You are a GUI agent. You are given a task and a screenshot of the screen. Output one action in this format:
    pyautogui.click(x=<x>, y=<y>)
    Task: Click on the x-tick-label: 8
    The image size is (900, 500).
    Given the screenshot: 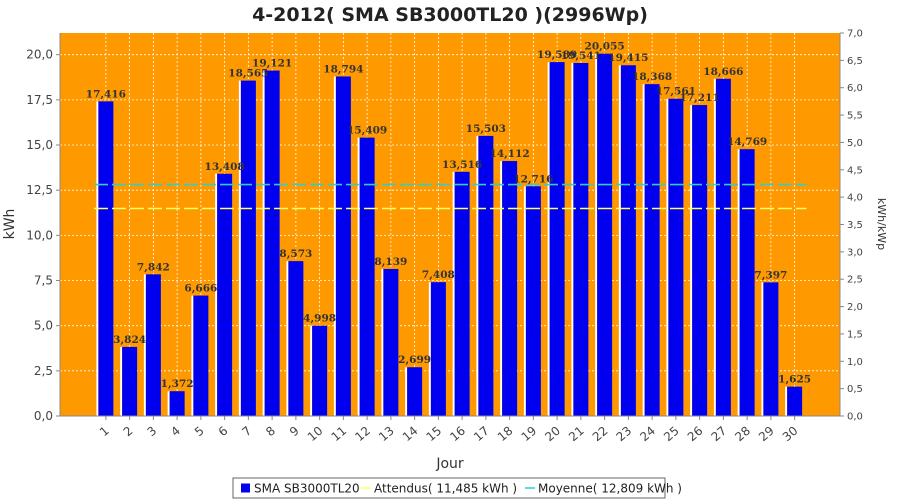 What is the action you would take?
    pyautogui.click(x=270, y=432)
    